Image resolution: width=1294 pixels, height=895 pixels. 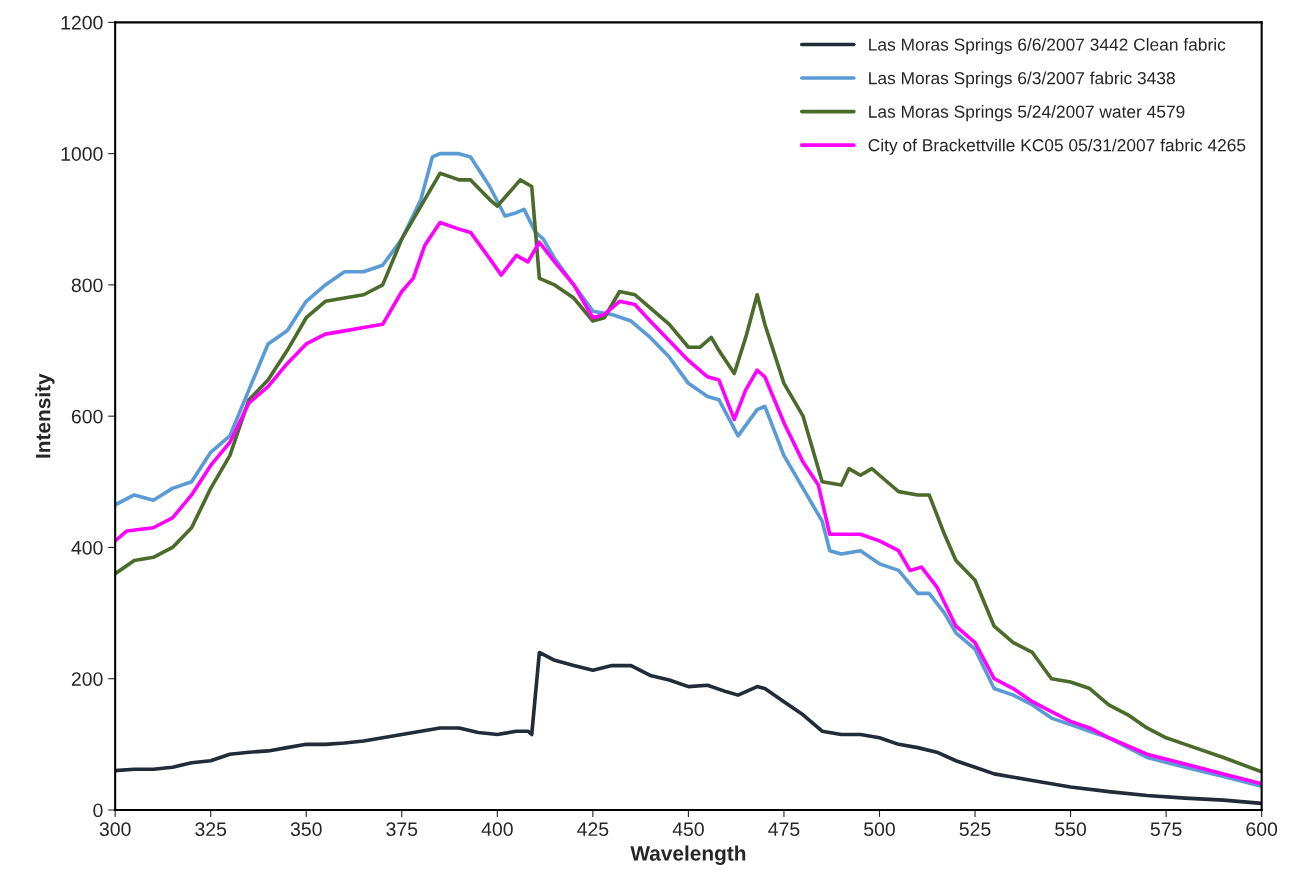 I want to click on y-tick-label: 200, so click(x=87, y=679).